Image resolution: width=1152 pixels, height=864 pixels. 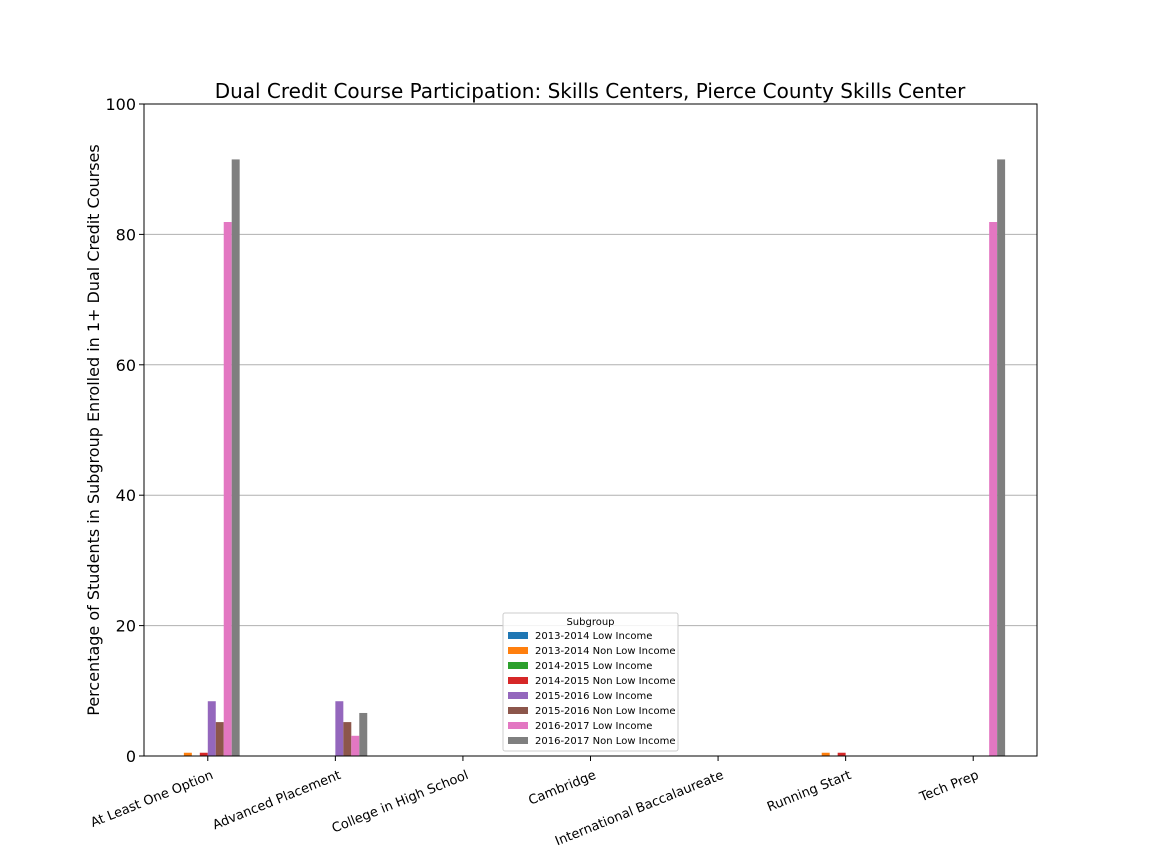 I want to click on legend-entry: 2013-2014 Low Income, so click(x=593, y=636).